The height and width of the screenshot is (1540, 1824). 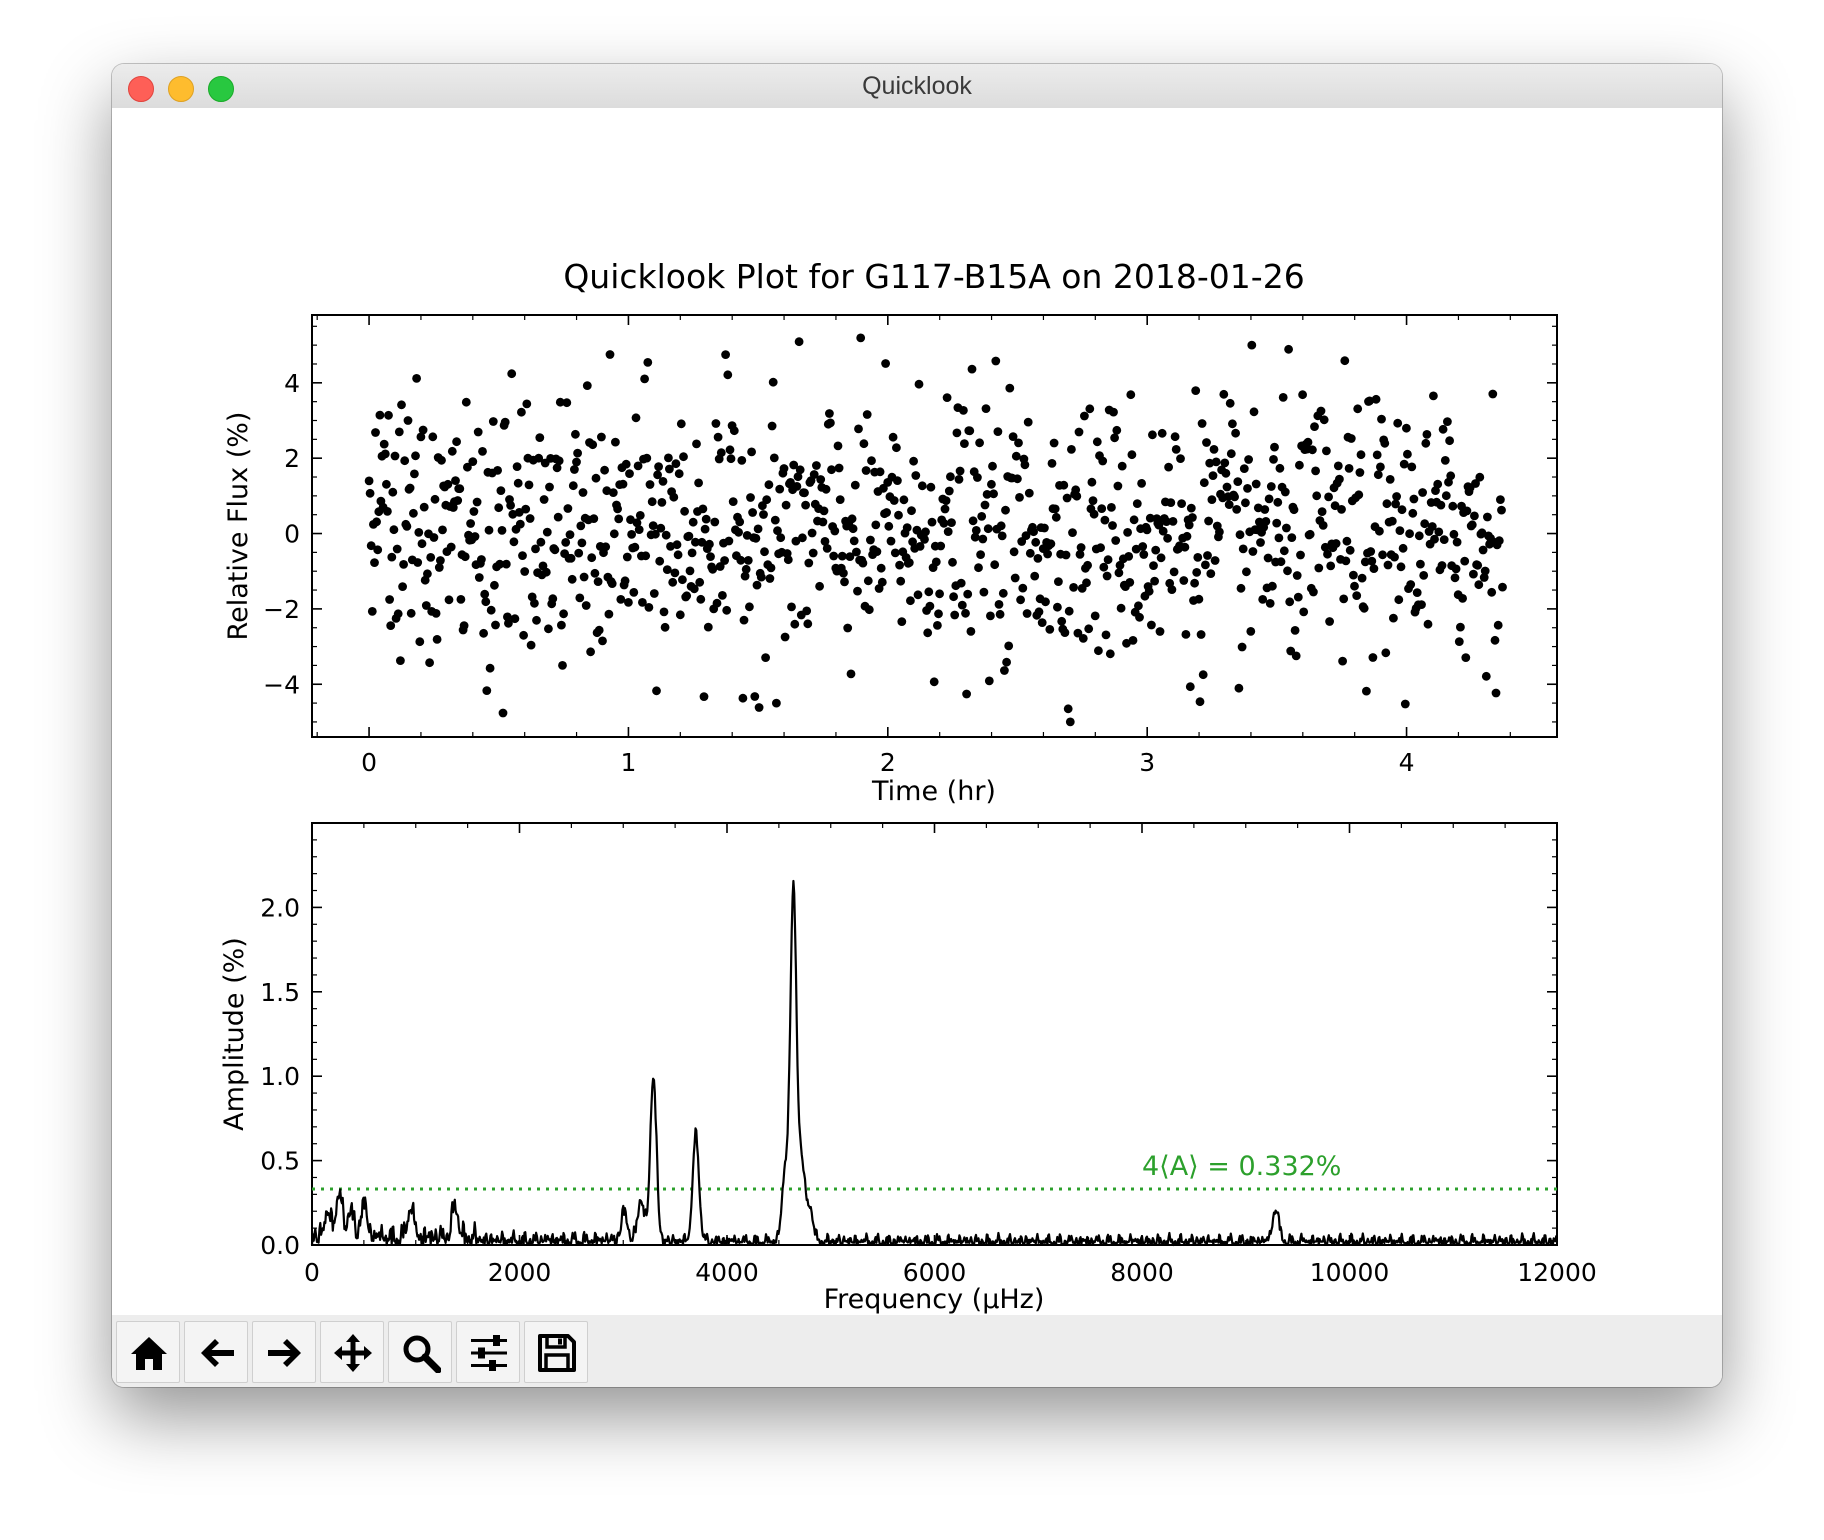 What do you see at coordinates (181, 89) in the screenshot?
I see `minimize-window-button` at bounding box center [181, 89].